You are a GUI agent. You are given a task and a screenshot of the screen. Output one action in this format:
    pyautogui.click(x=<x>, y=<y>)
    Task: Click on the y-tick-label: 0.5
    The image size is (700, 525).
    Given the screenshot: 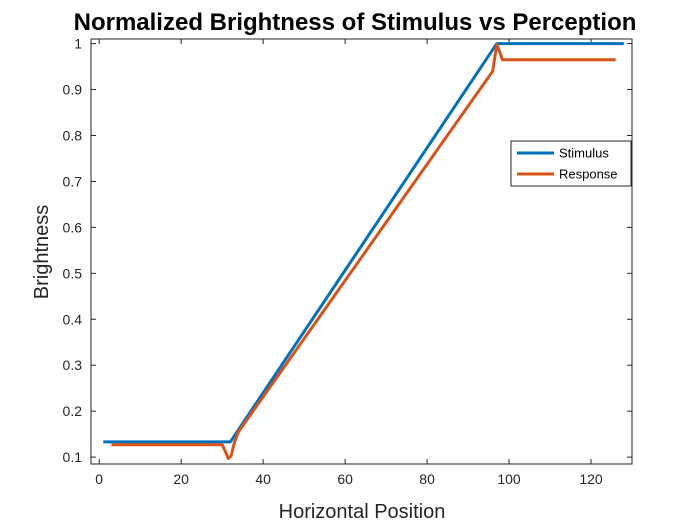 What is the action you would take?
    pyautogui.click(x=73, y=273)
    